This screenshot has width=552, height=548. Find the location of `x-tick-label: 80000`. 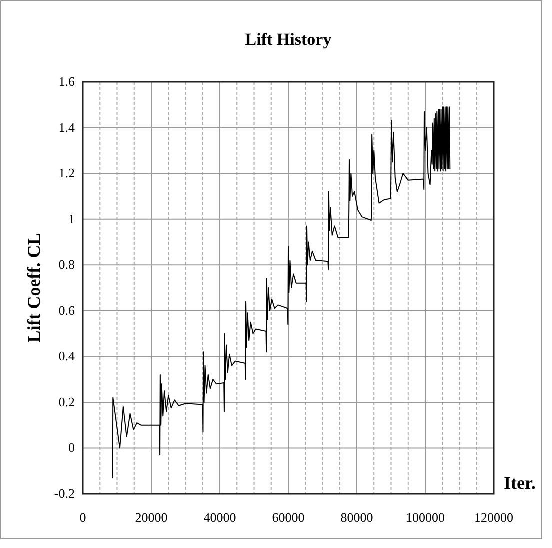

x-tick-label: 80000 is located at coordinates (357, 517).